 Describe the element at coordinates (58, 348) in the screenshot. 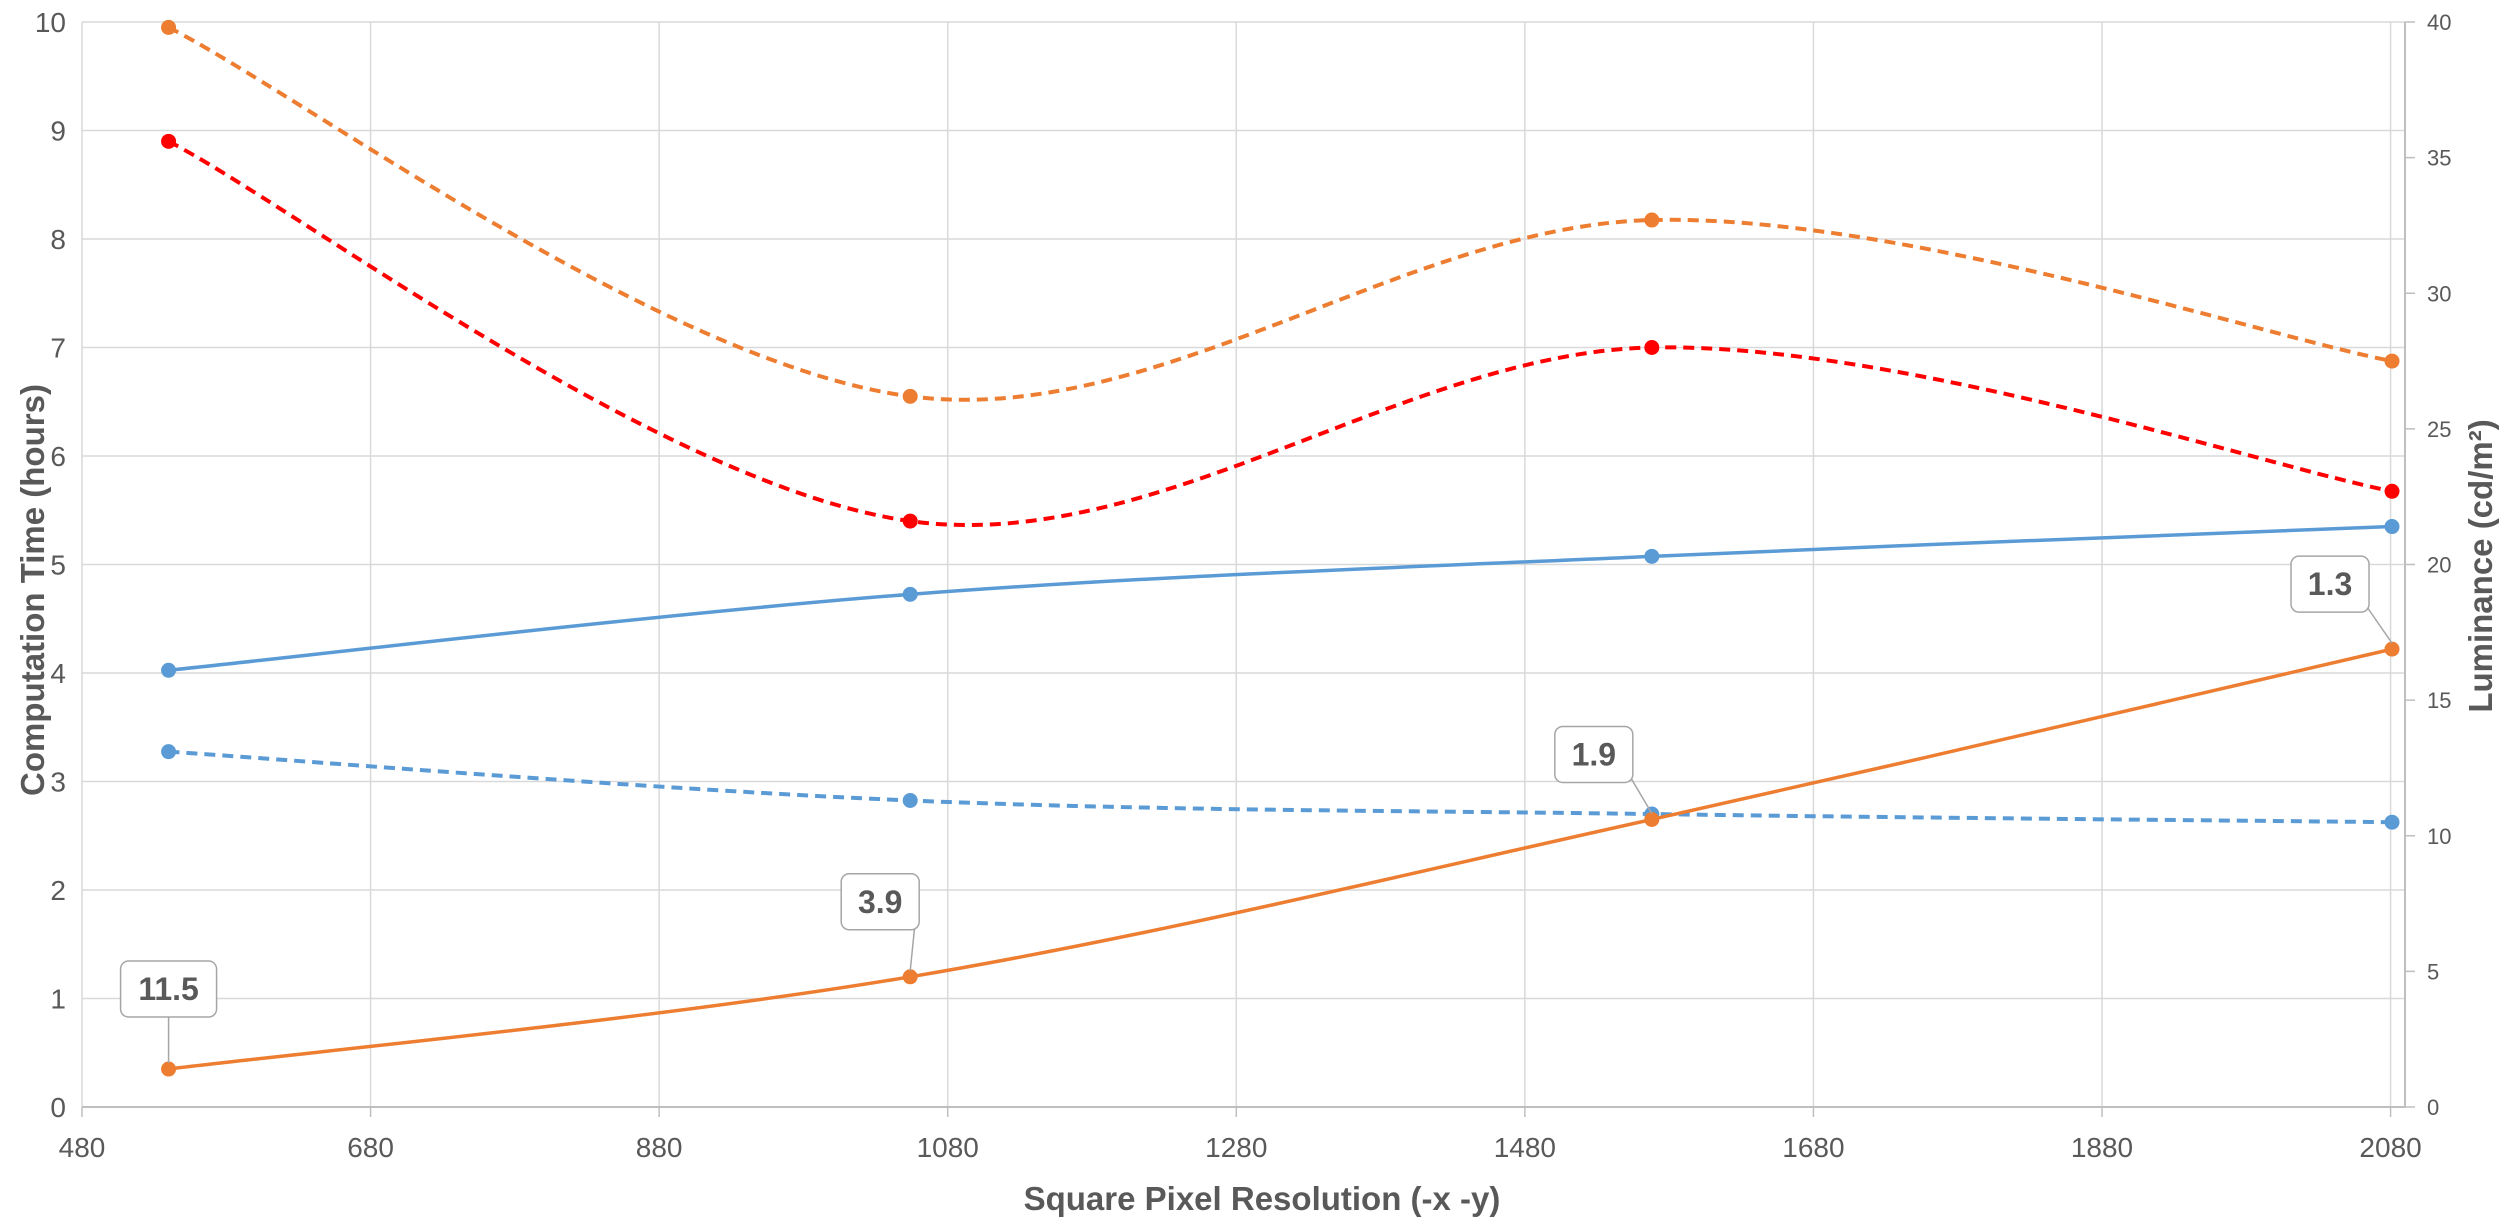

I see `y-tick-label: 7` at that location.